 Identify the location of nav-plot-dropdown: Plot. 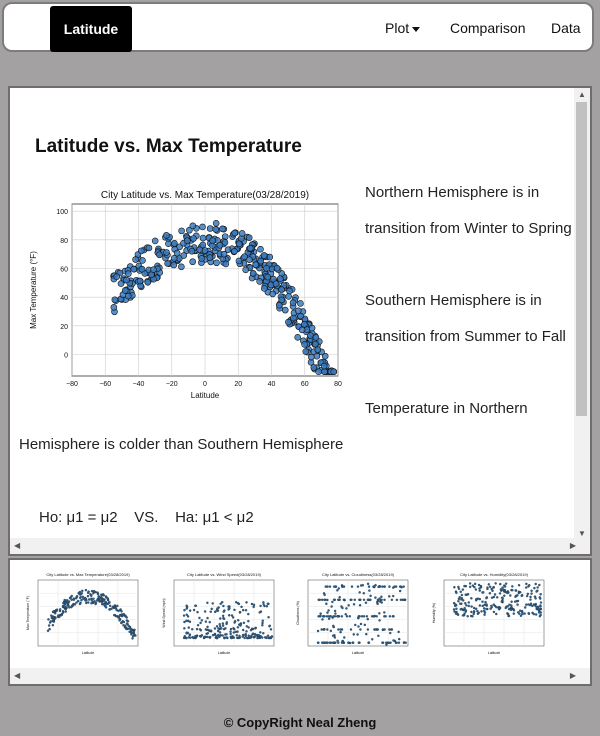
(403, 28).